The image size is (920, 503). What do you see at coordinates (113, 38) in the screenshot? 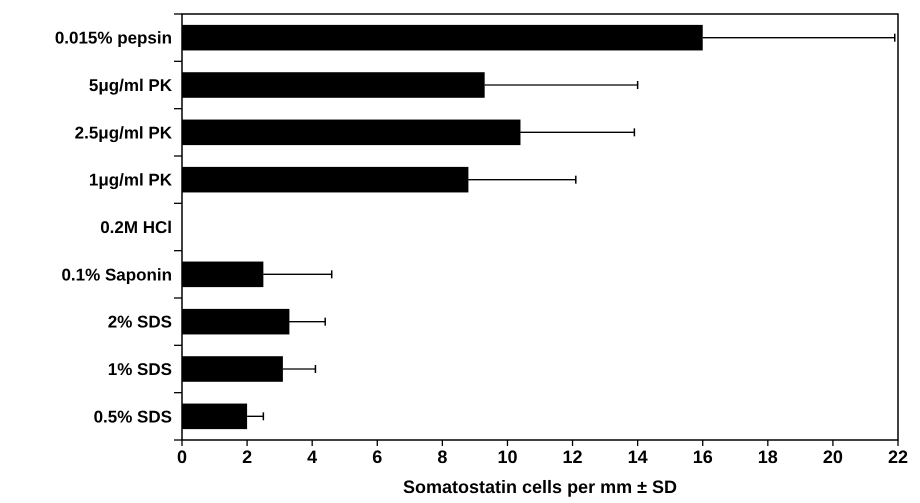
I see `y-tick-label: 0.015% pepsin` at bounding box center [113, 38].